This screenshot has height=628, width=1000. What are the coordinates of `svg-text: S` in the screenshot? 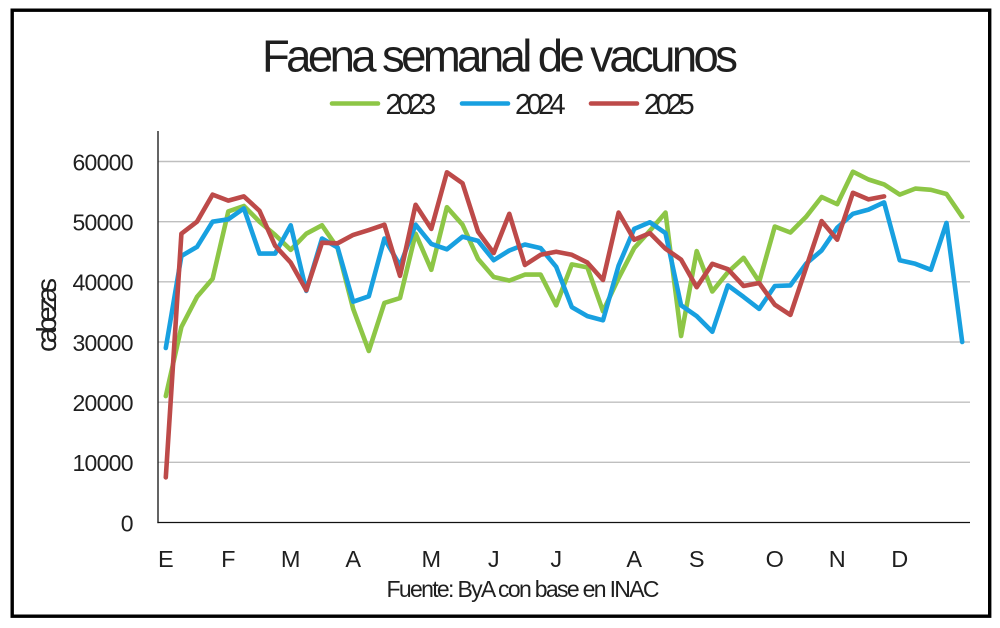 It's located at (697, 559).